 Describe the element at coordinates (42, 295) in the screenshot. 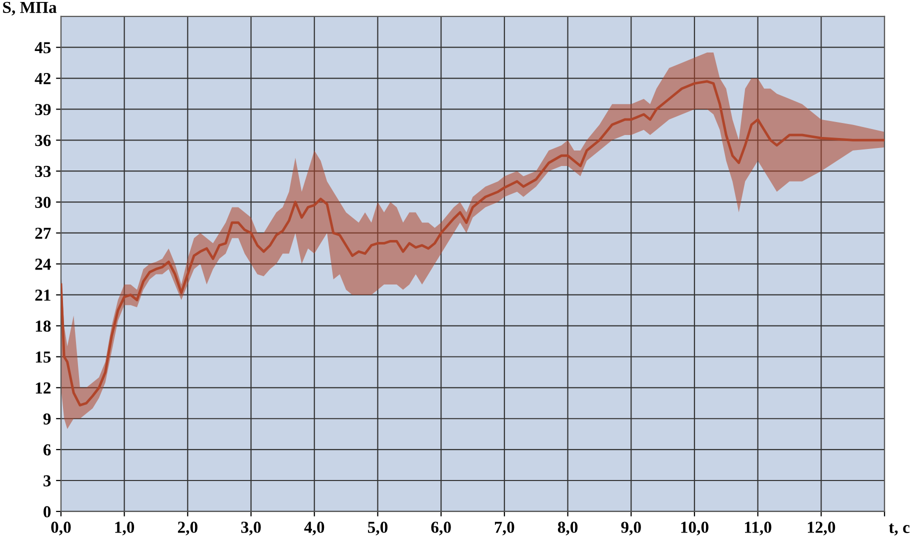

I see `y-tick-label: 21` at that location.